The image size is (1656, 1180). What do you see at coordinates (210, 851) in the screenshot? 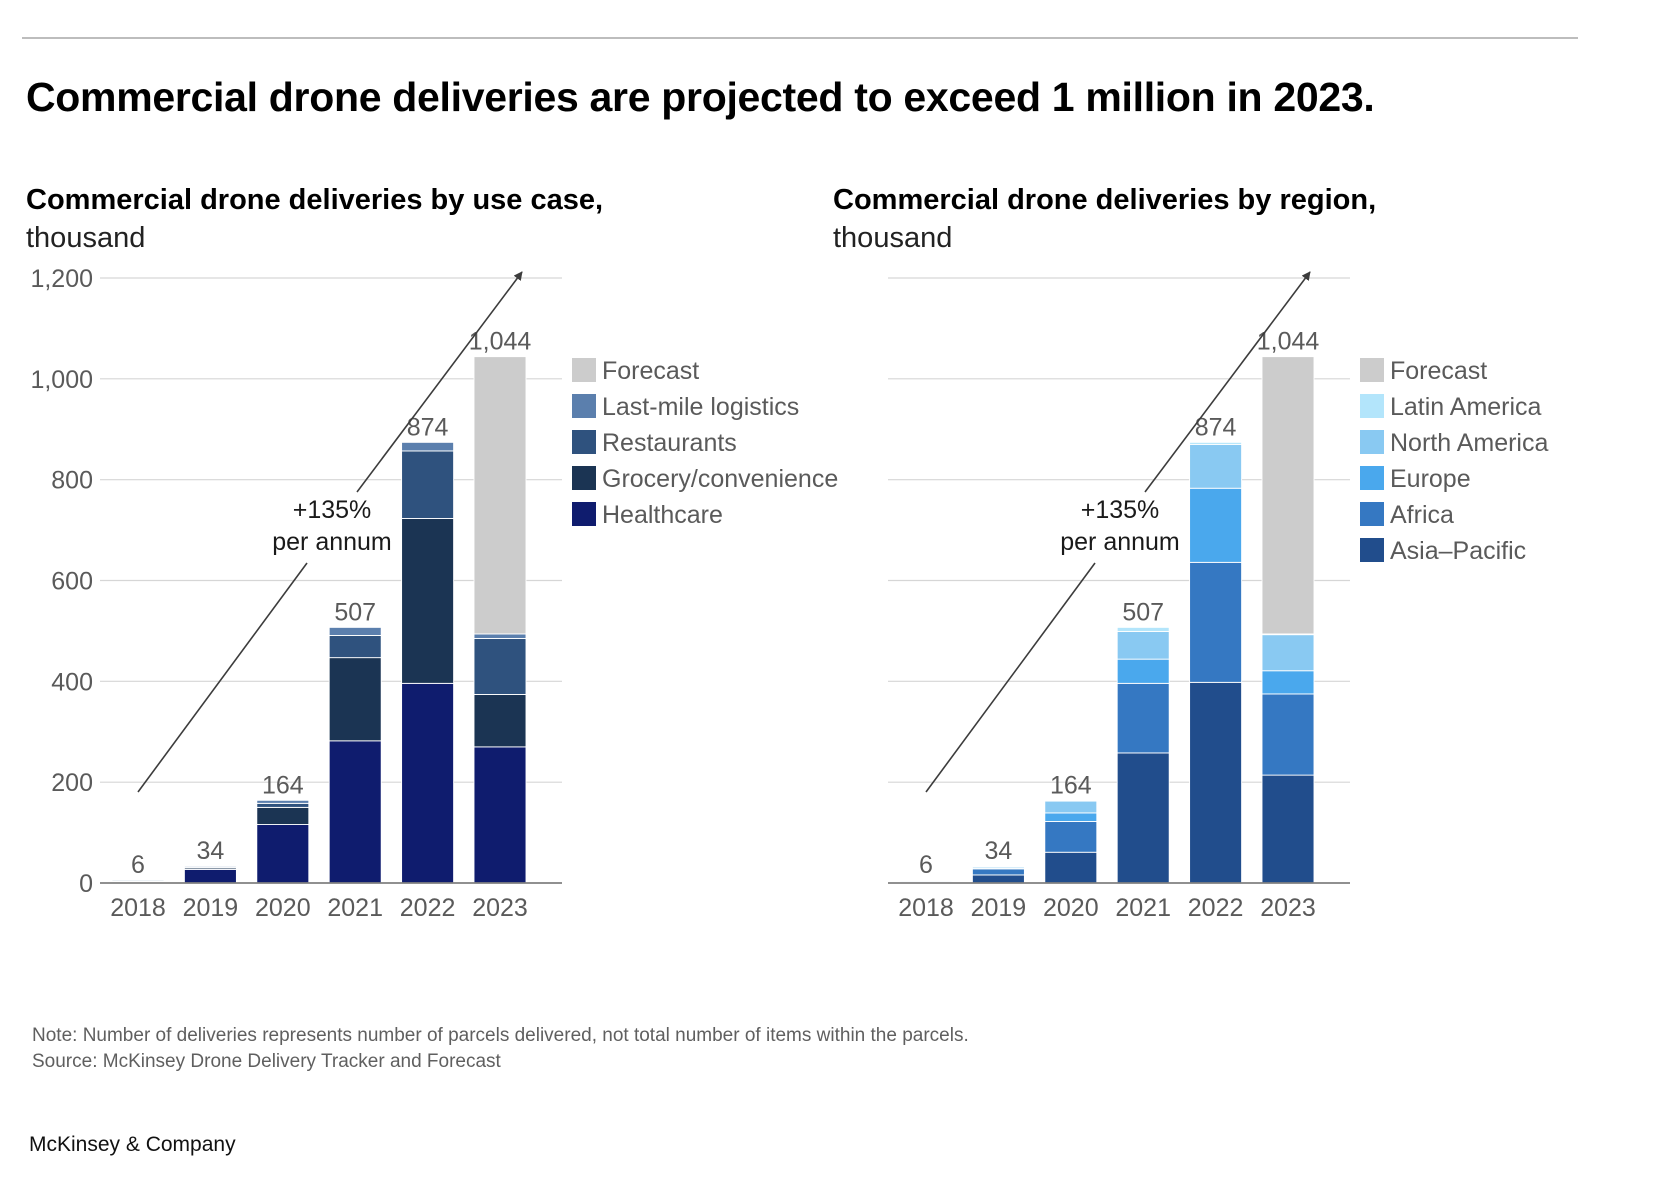
I see `usecase-total-label-2019: 34` at bounding box center [210, 851].